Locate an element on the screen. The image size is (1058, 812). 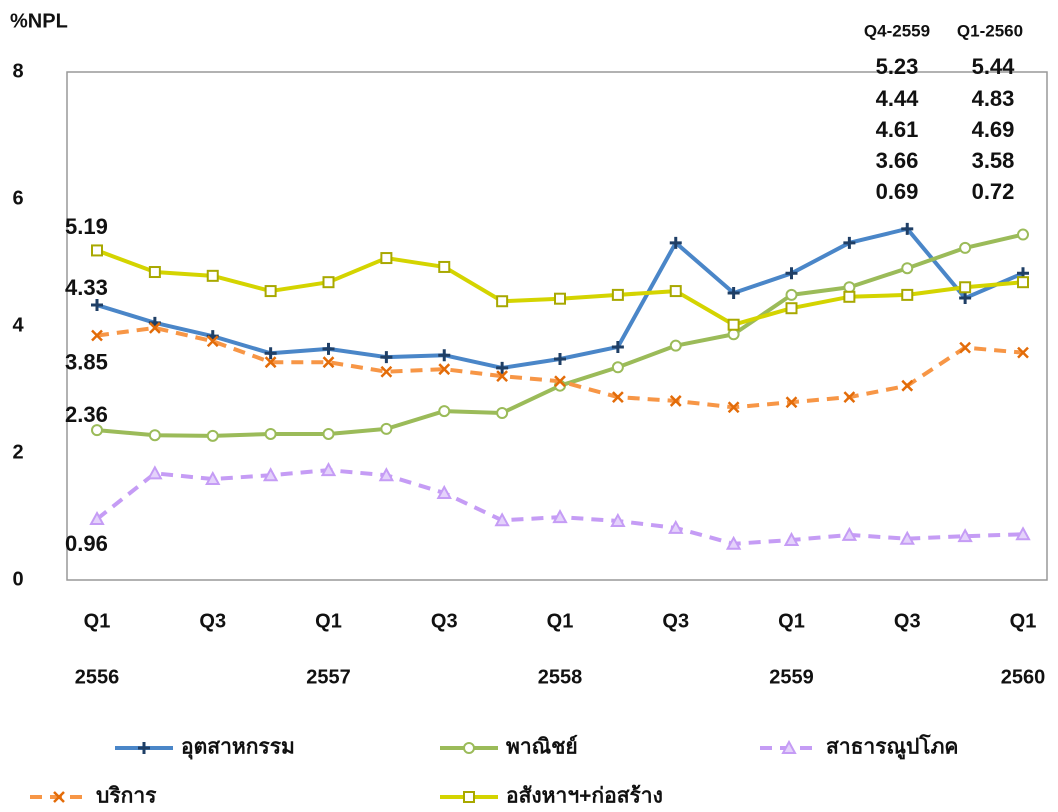
data-label: 4.44 is located at coordinates (898, 98).